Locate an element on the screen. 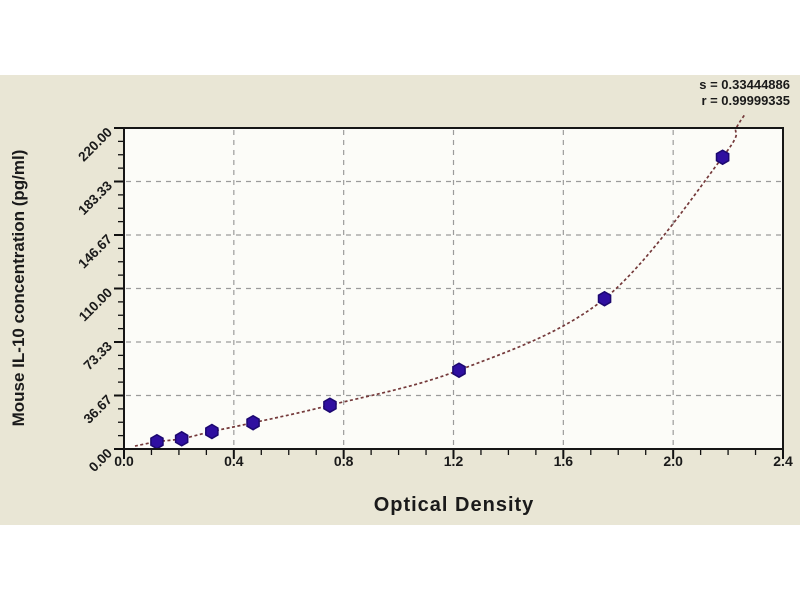 Image resolution: width=800 pixels, height=605 pixels. x-tick-label: 2.4 is located at coordinates (783, 461).